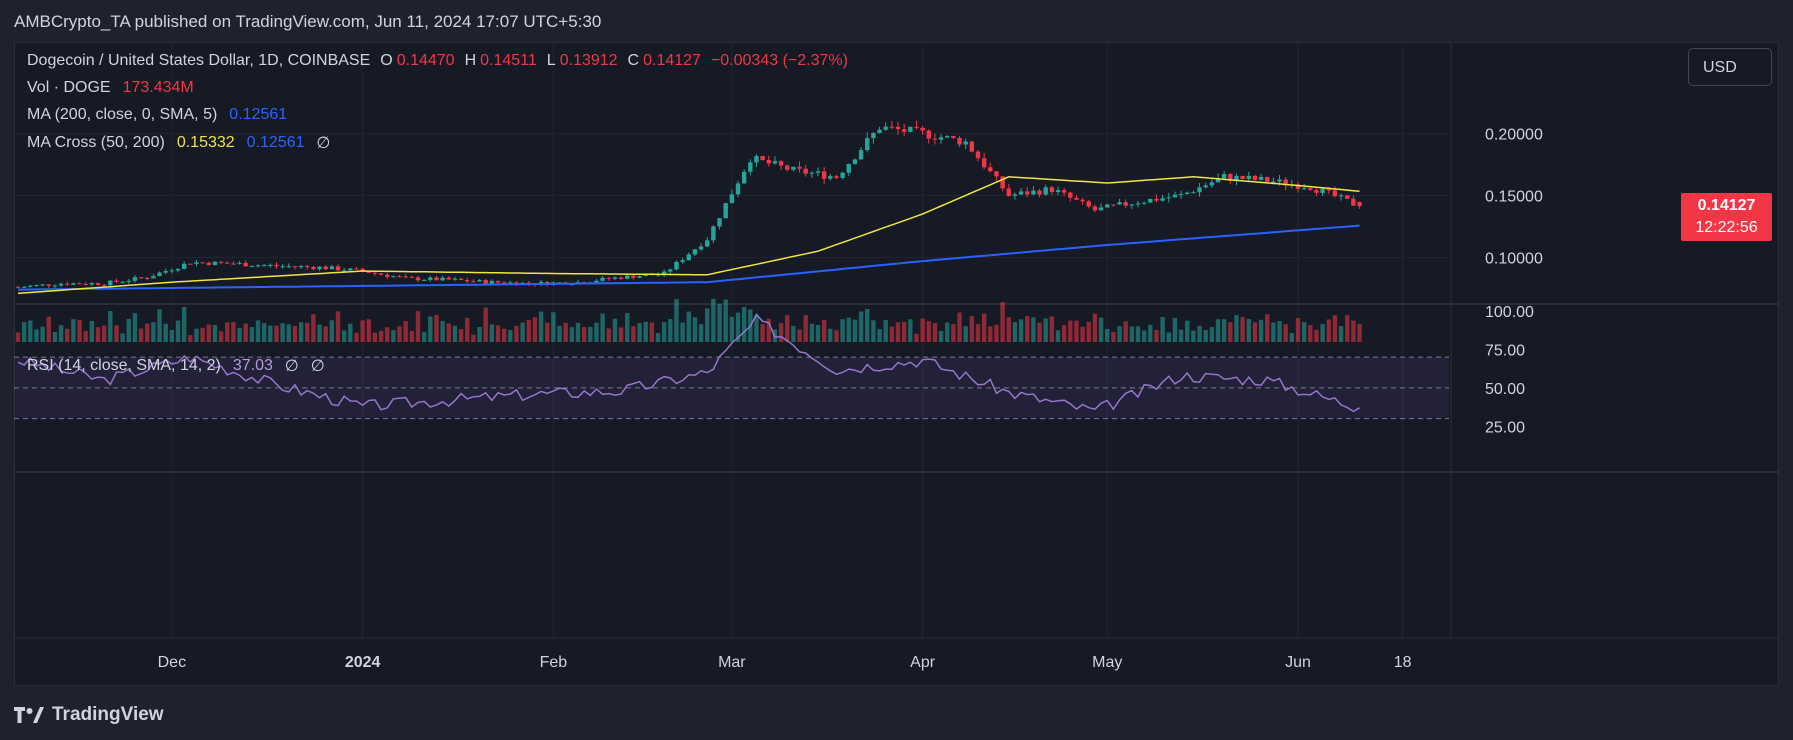 This screenshot has height=740, width=1793. Describe the element at coordinates (124, 365) in the screenshot. I see `rsi-label: RSI (14, close, SMA, 14, 2)` at that location.